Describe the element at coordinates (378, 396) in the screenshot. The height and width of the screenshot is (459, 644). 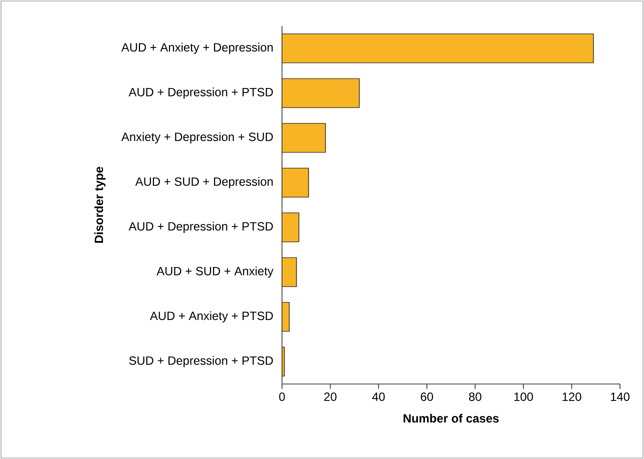
I see `x-tick-label: 40` at that location.